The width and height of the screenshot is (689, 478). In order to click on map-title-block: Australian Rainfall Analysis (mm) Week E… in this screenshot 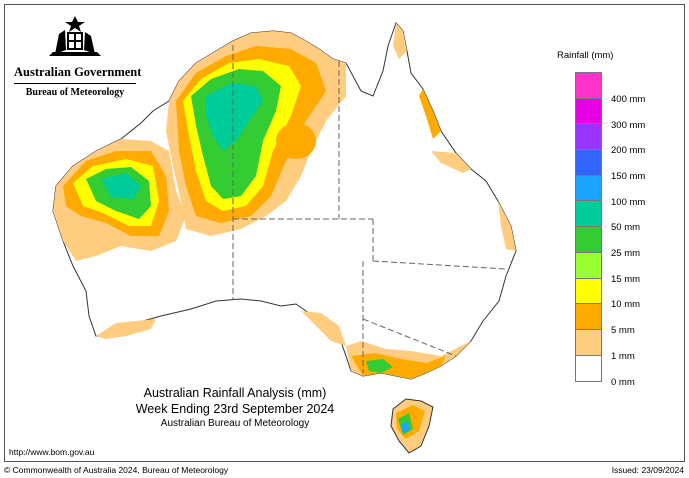, I will do `click(235, 407)`.